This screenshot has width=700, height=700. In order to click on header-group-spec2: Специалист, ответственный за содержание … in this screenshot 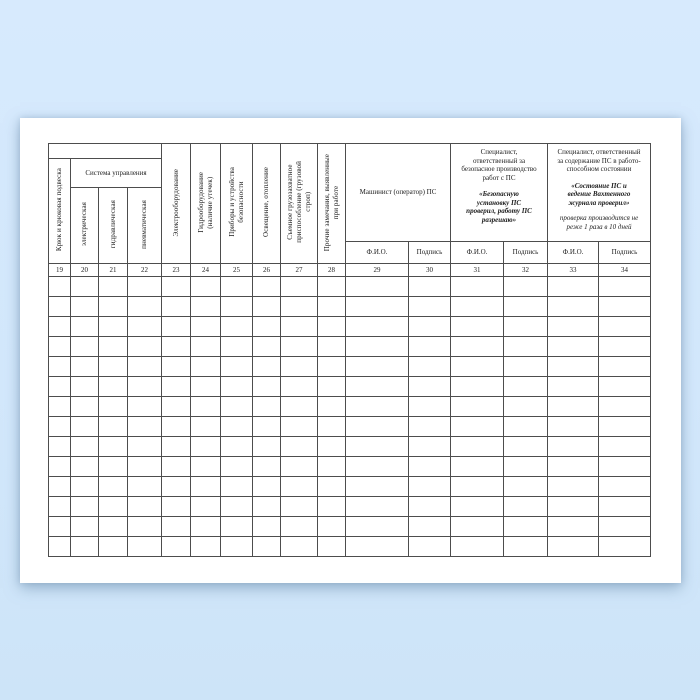, I will do `click(599, 192)`.